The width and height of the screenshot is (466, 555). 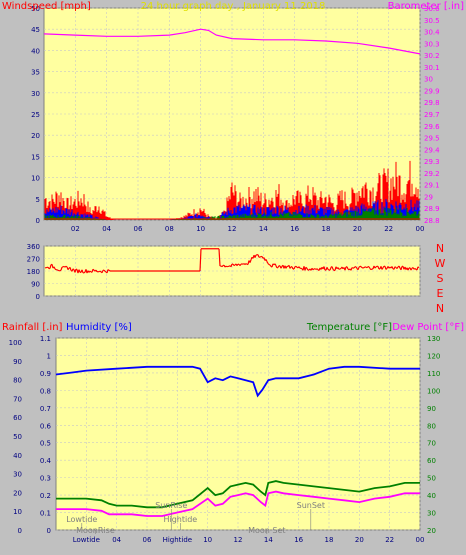 What do you see at coordinates (116, 540) in the screenshot?
I see `climate-x-tick: 04` at bounding box center [116, 540].